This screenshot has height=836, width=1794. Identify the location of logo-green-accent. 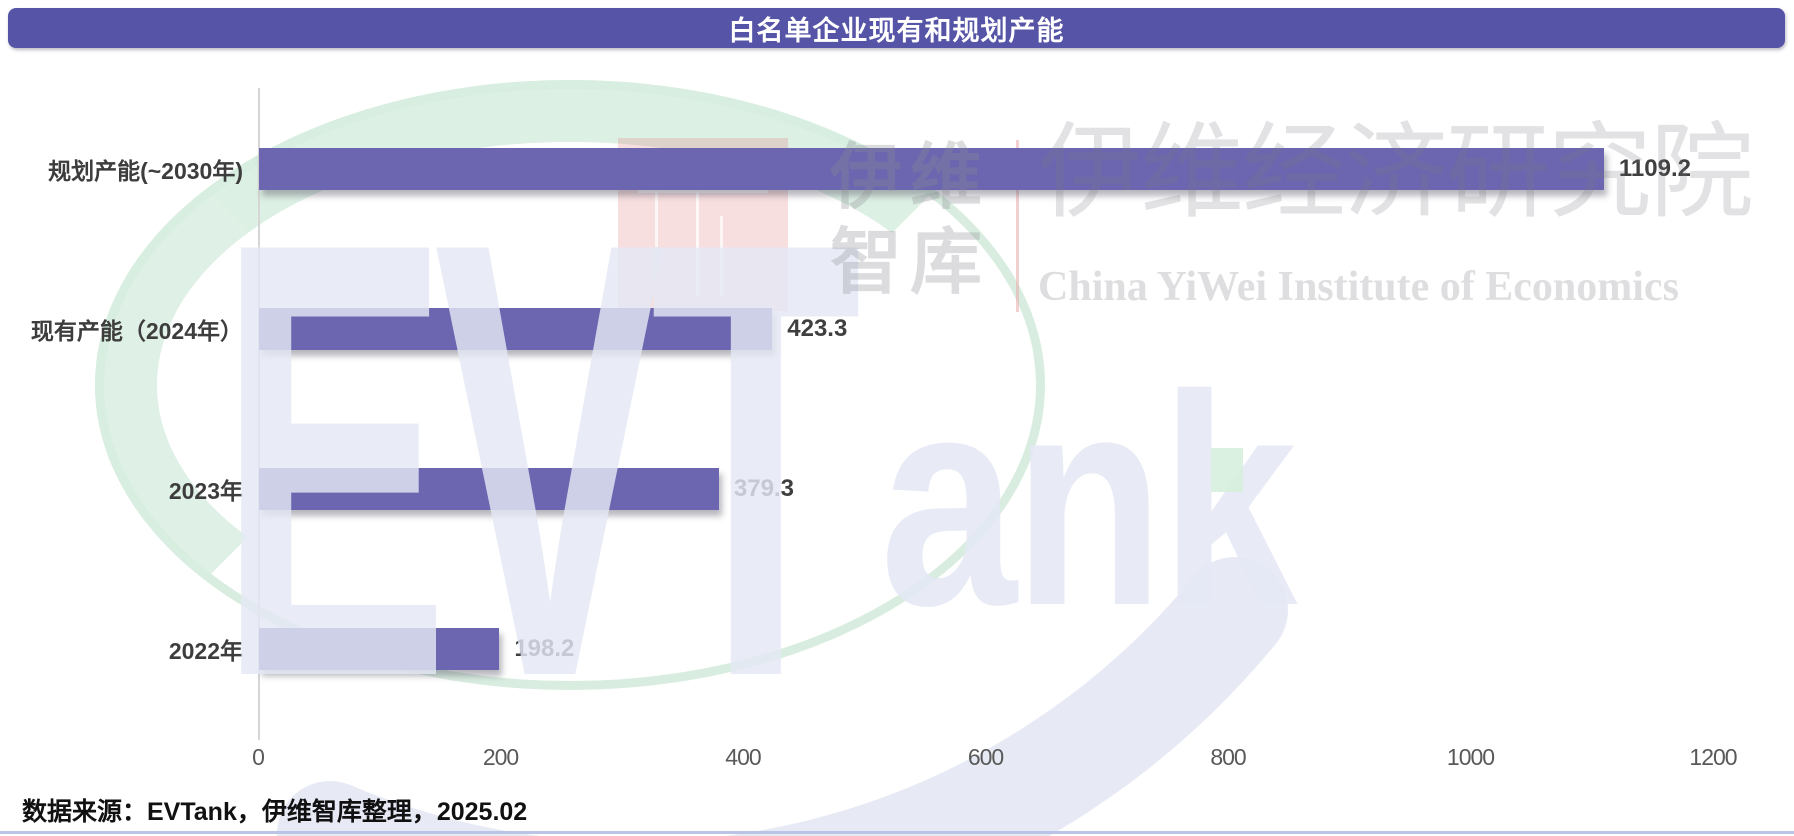
(1227, 470).